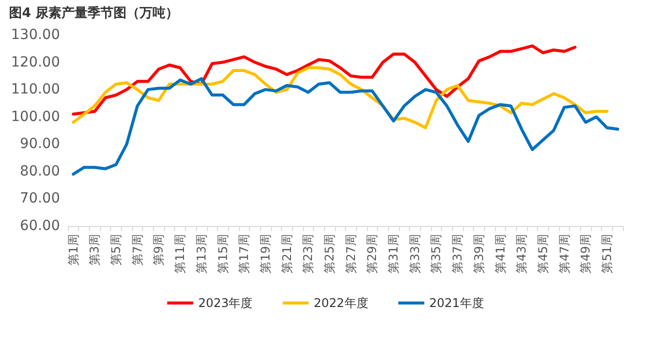 Image resolution: width=651 pixels, height=342 pixels. Describe the element at coordinates (35, 116) in the screenshot. I see `y-tick-label: 100.00` at that location.